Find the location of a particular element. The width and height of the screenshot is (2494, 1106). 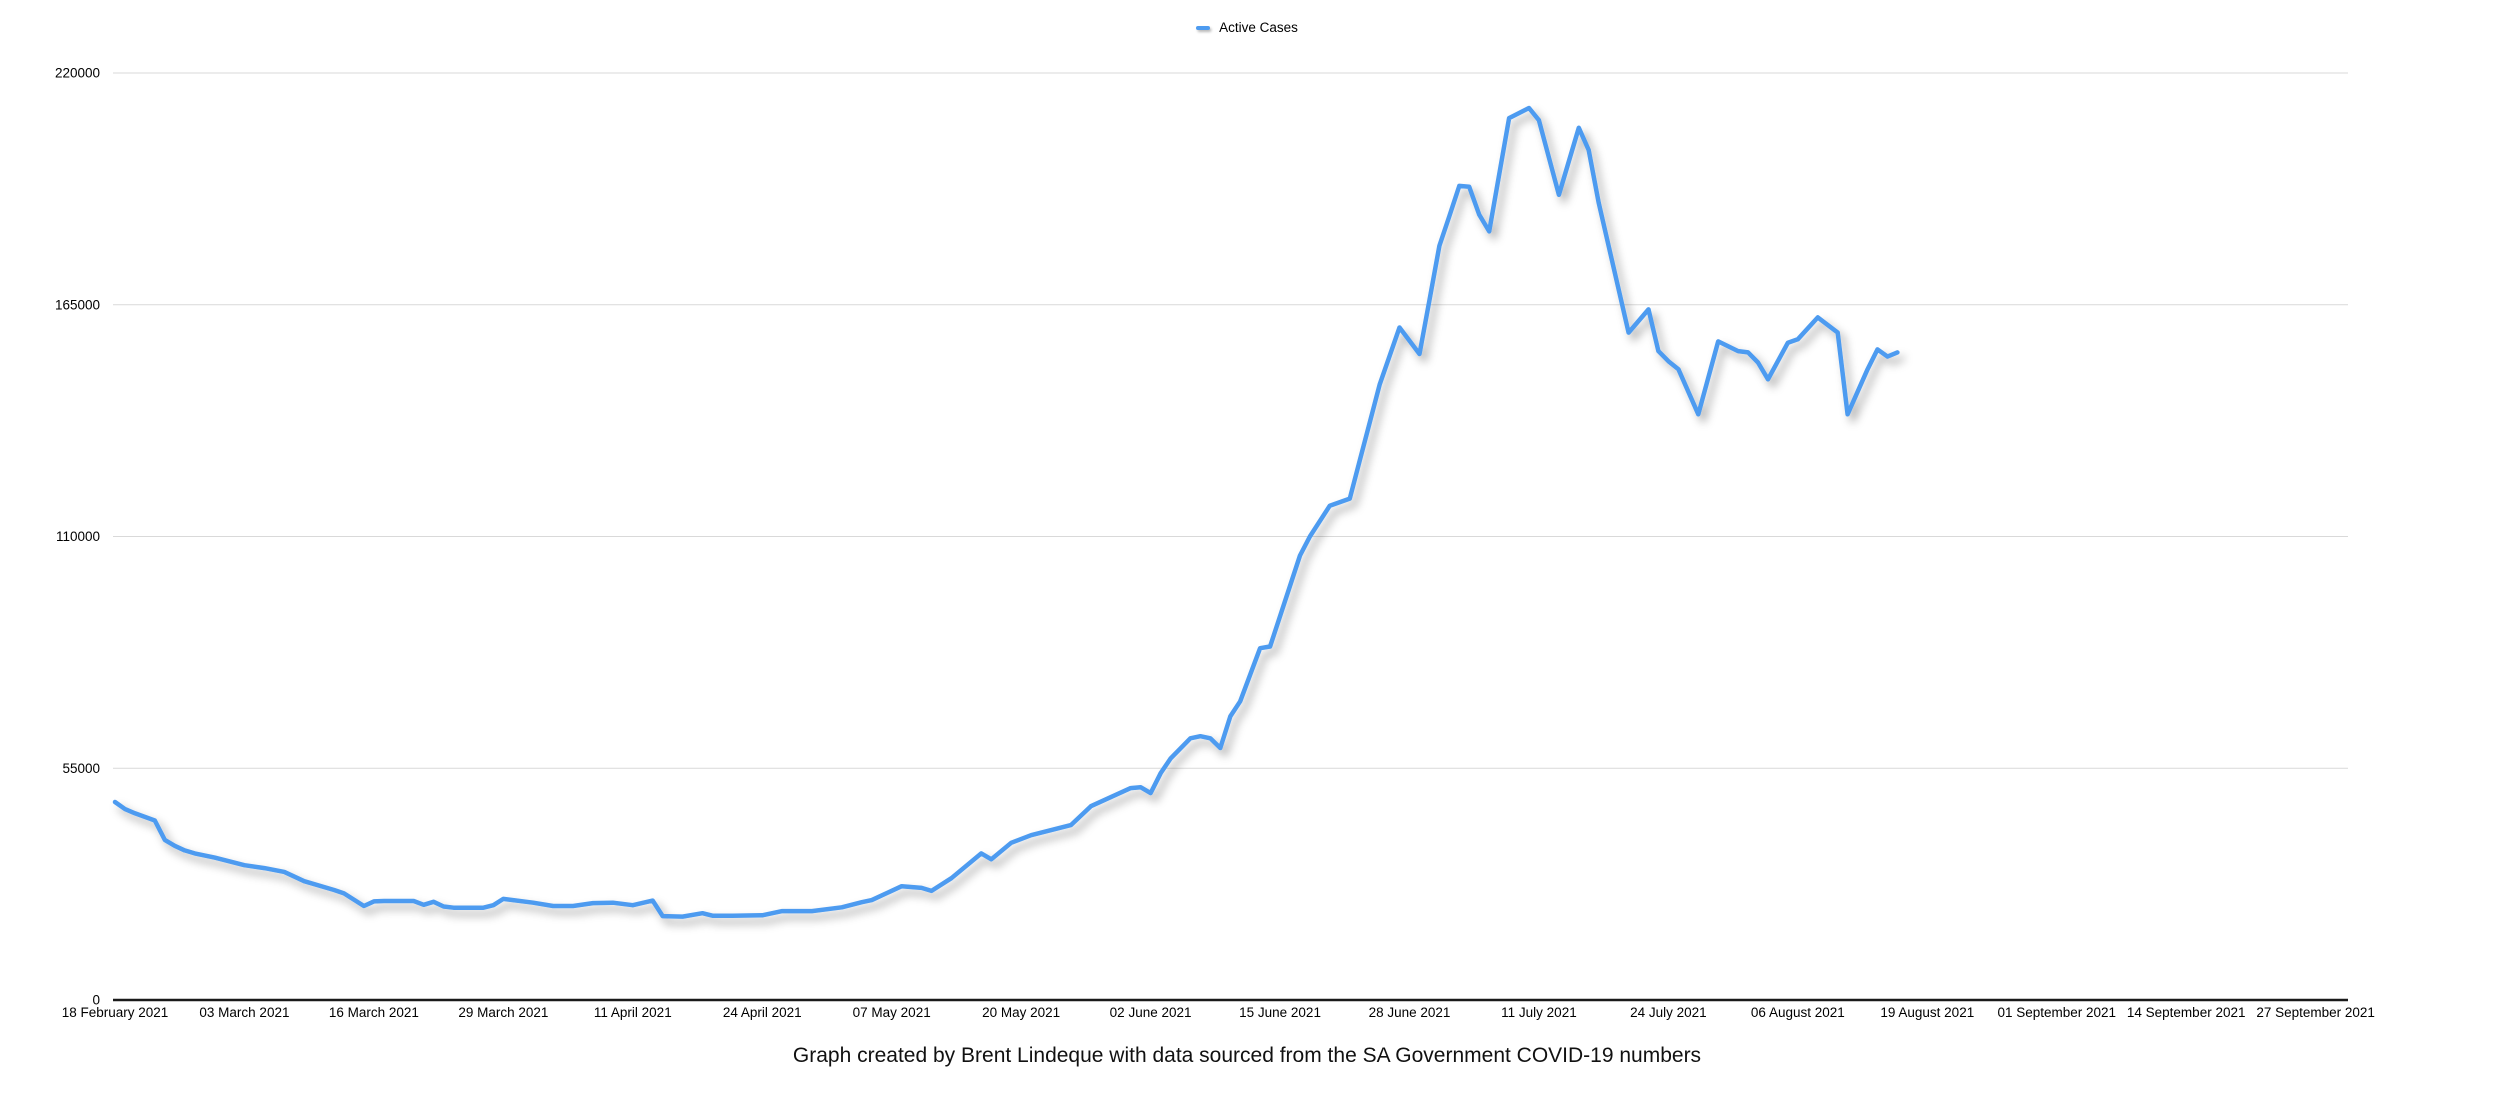

x-axis-label: 24 April 2021 is located at coordinates (762, 1012).